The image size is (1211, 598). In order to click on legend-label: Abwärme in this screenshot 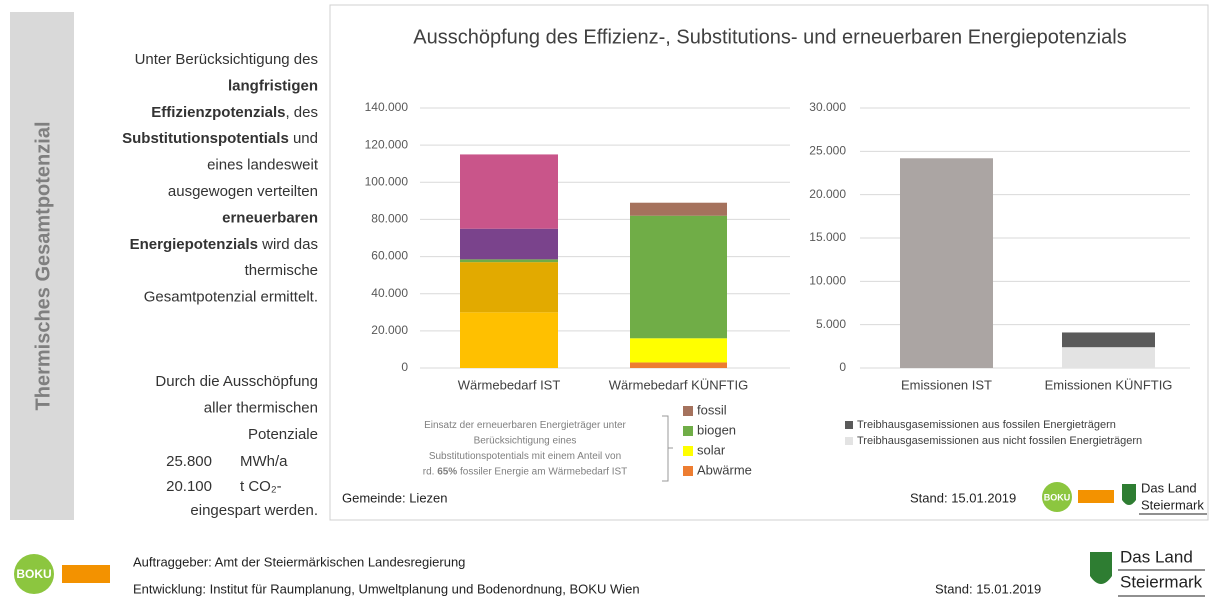, I will do `click(724, 469)`.